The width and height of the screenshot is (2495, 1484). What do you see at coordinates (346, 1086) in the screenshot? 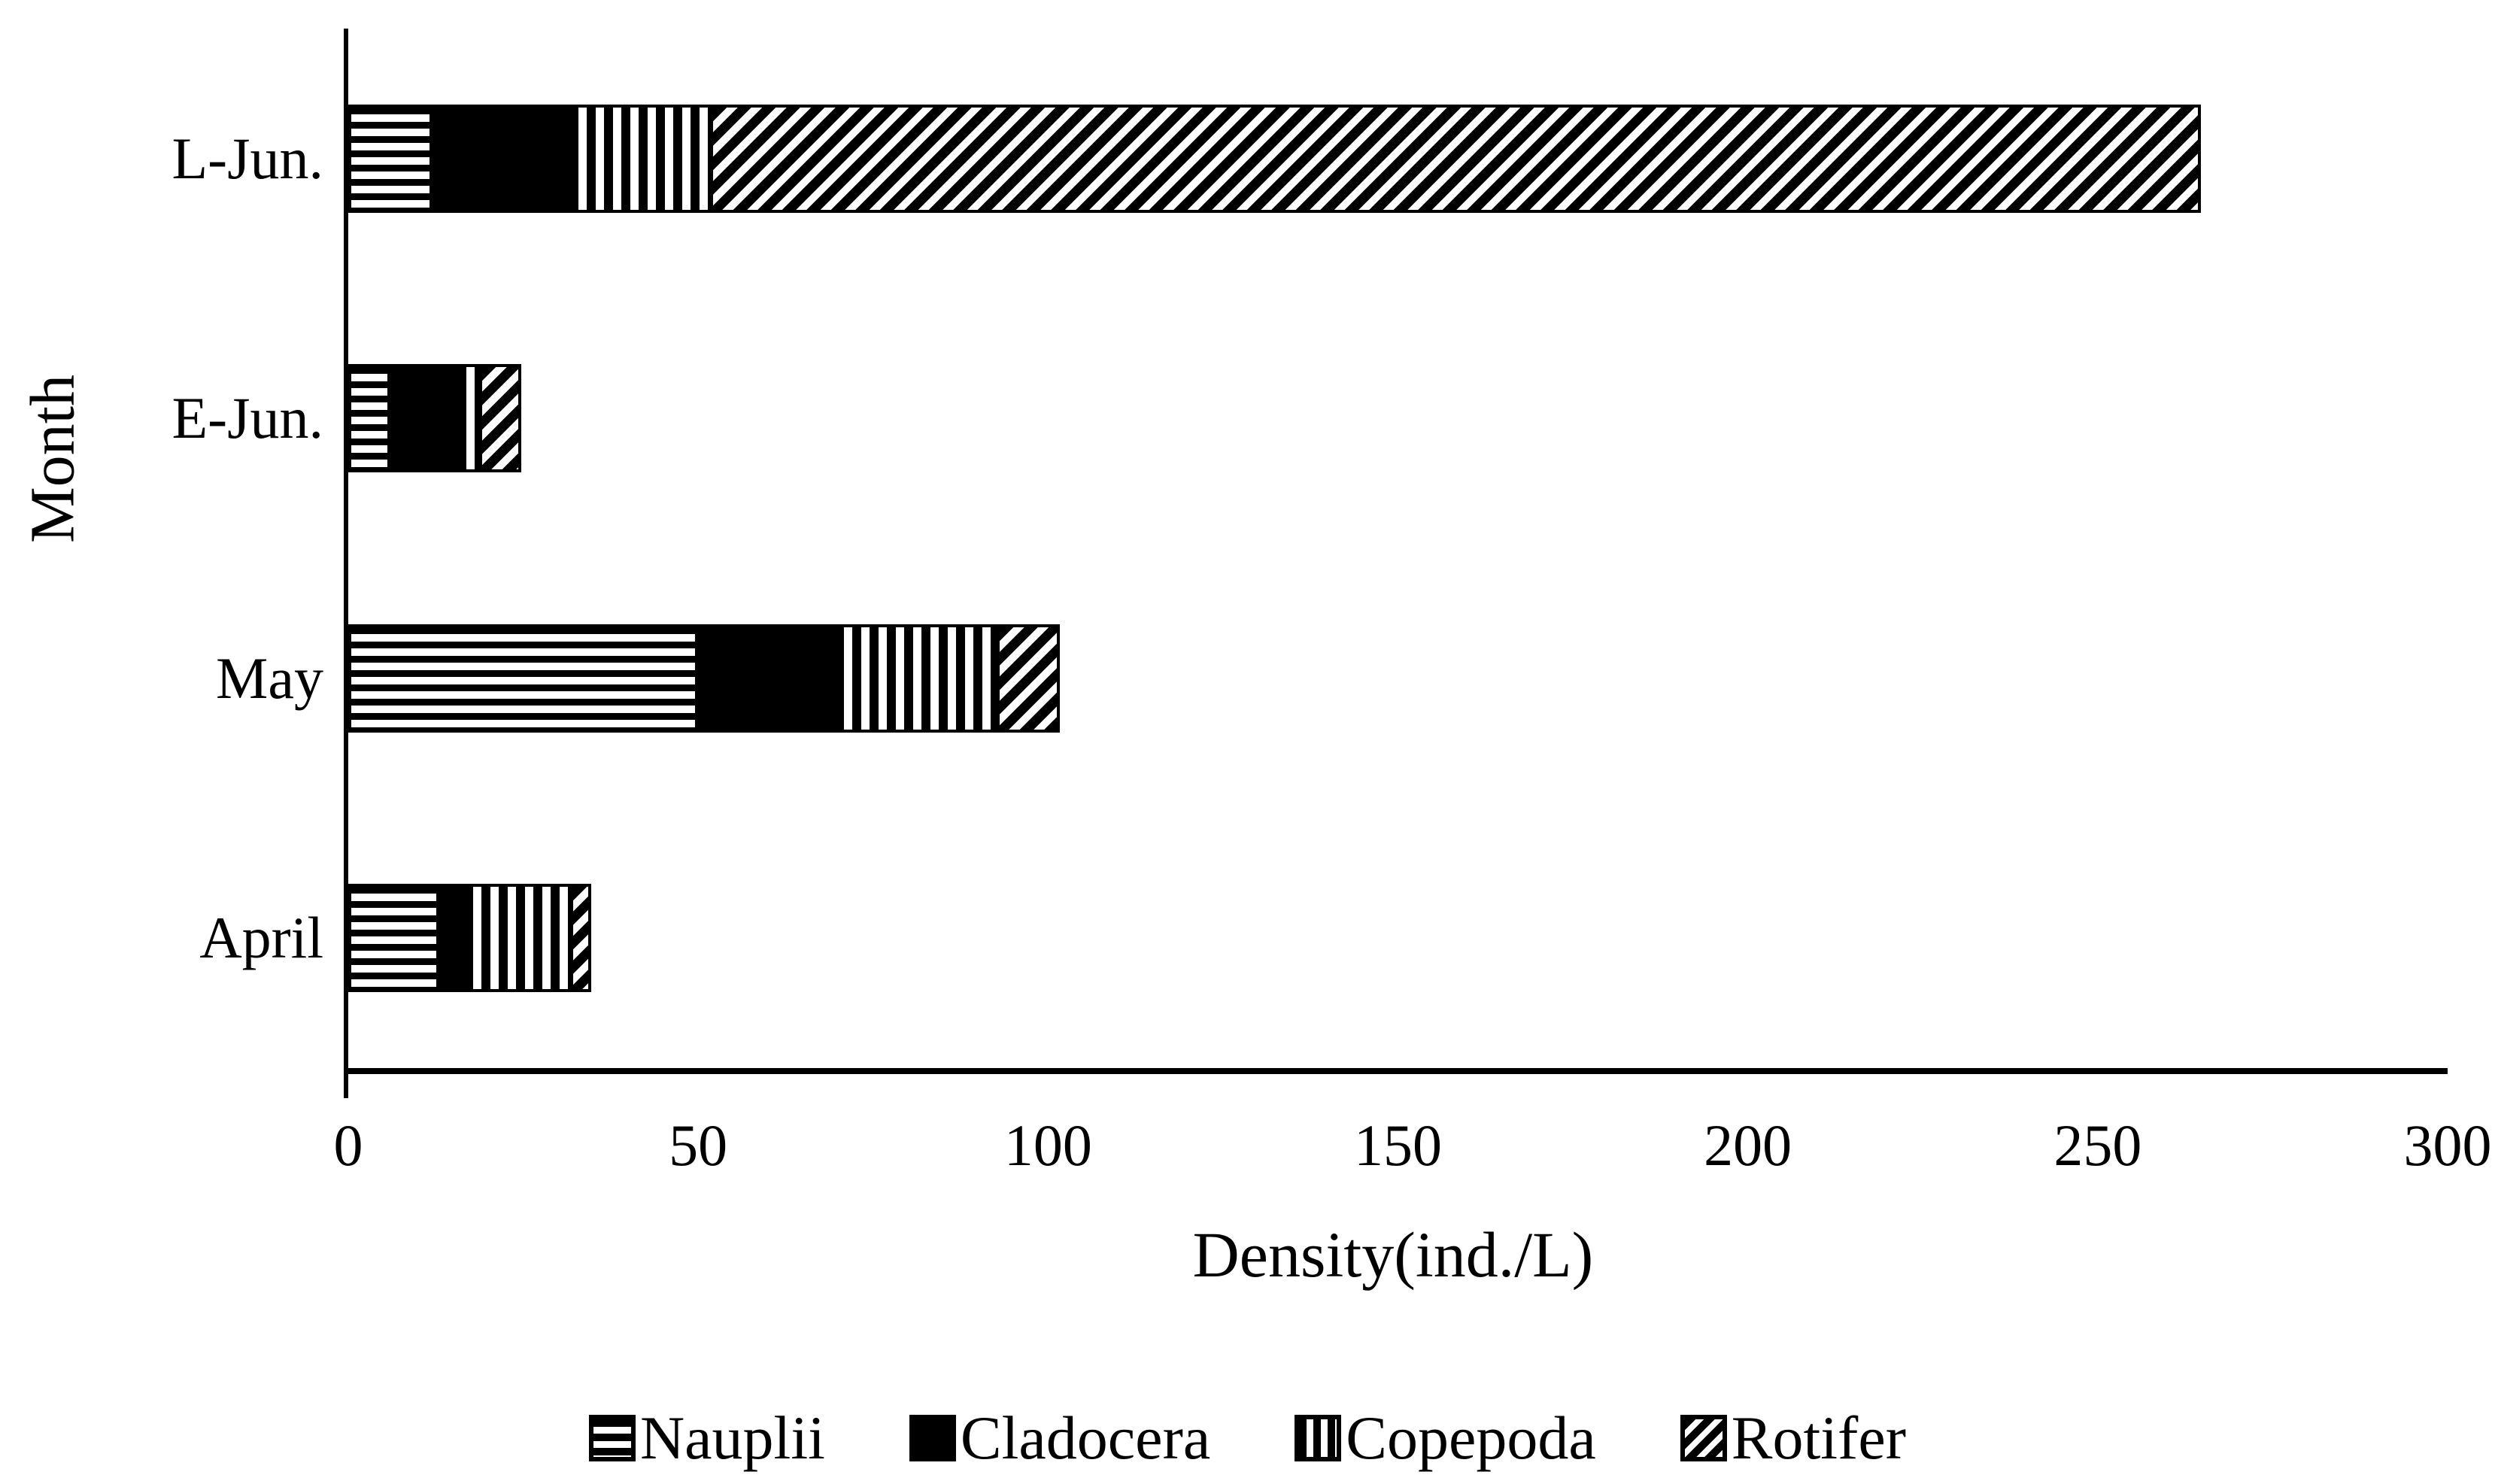
I see `x-axis-zero-tick` at bounding box center [346, 1086].